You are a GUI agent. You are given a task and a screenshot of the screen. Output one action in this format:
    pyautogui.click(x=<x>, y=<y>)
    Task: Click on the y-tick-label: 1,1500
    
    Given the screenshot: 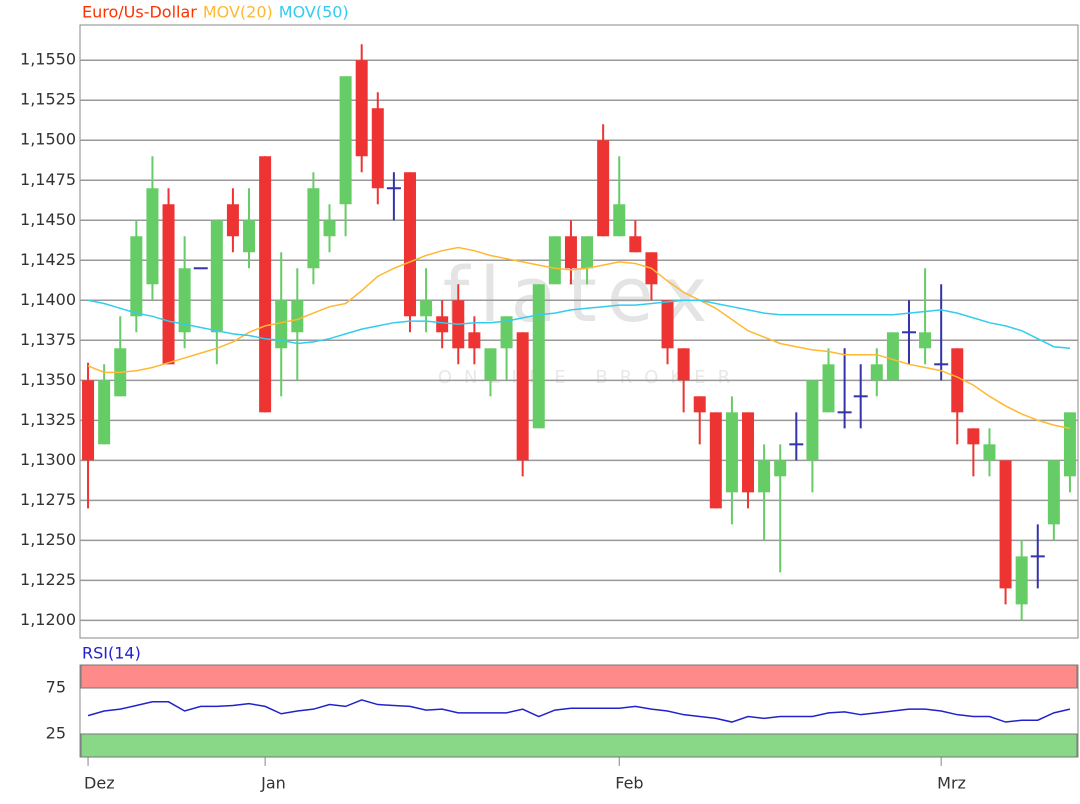 What is the action you would take?
    pyautogui.click(x=48, y=139)
    